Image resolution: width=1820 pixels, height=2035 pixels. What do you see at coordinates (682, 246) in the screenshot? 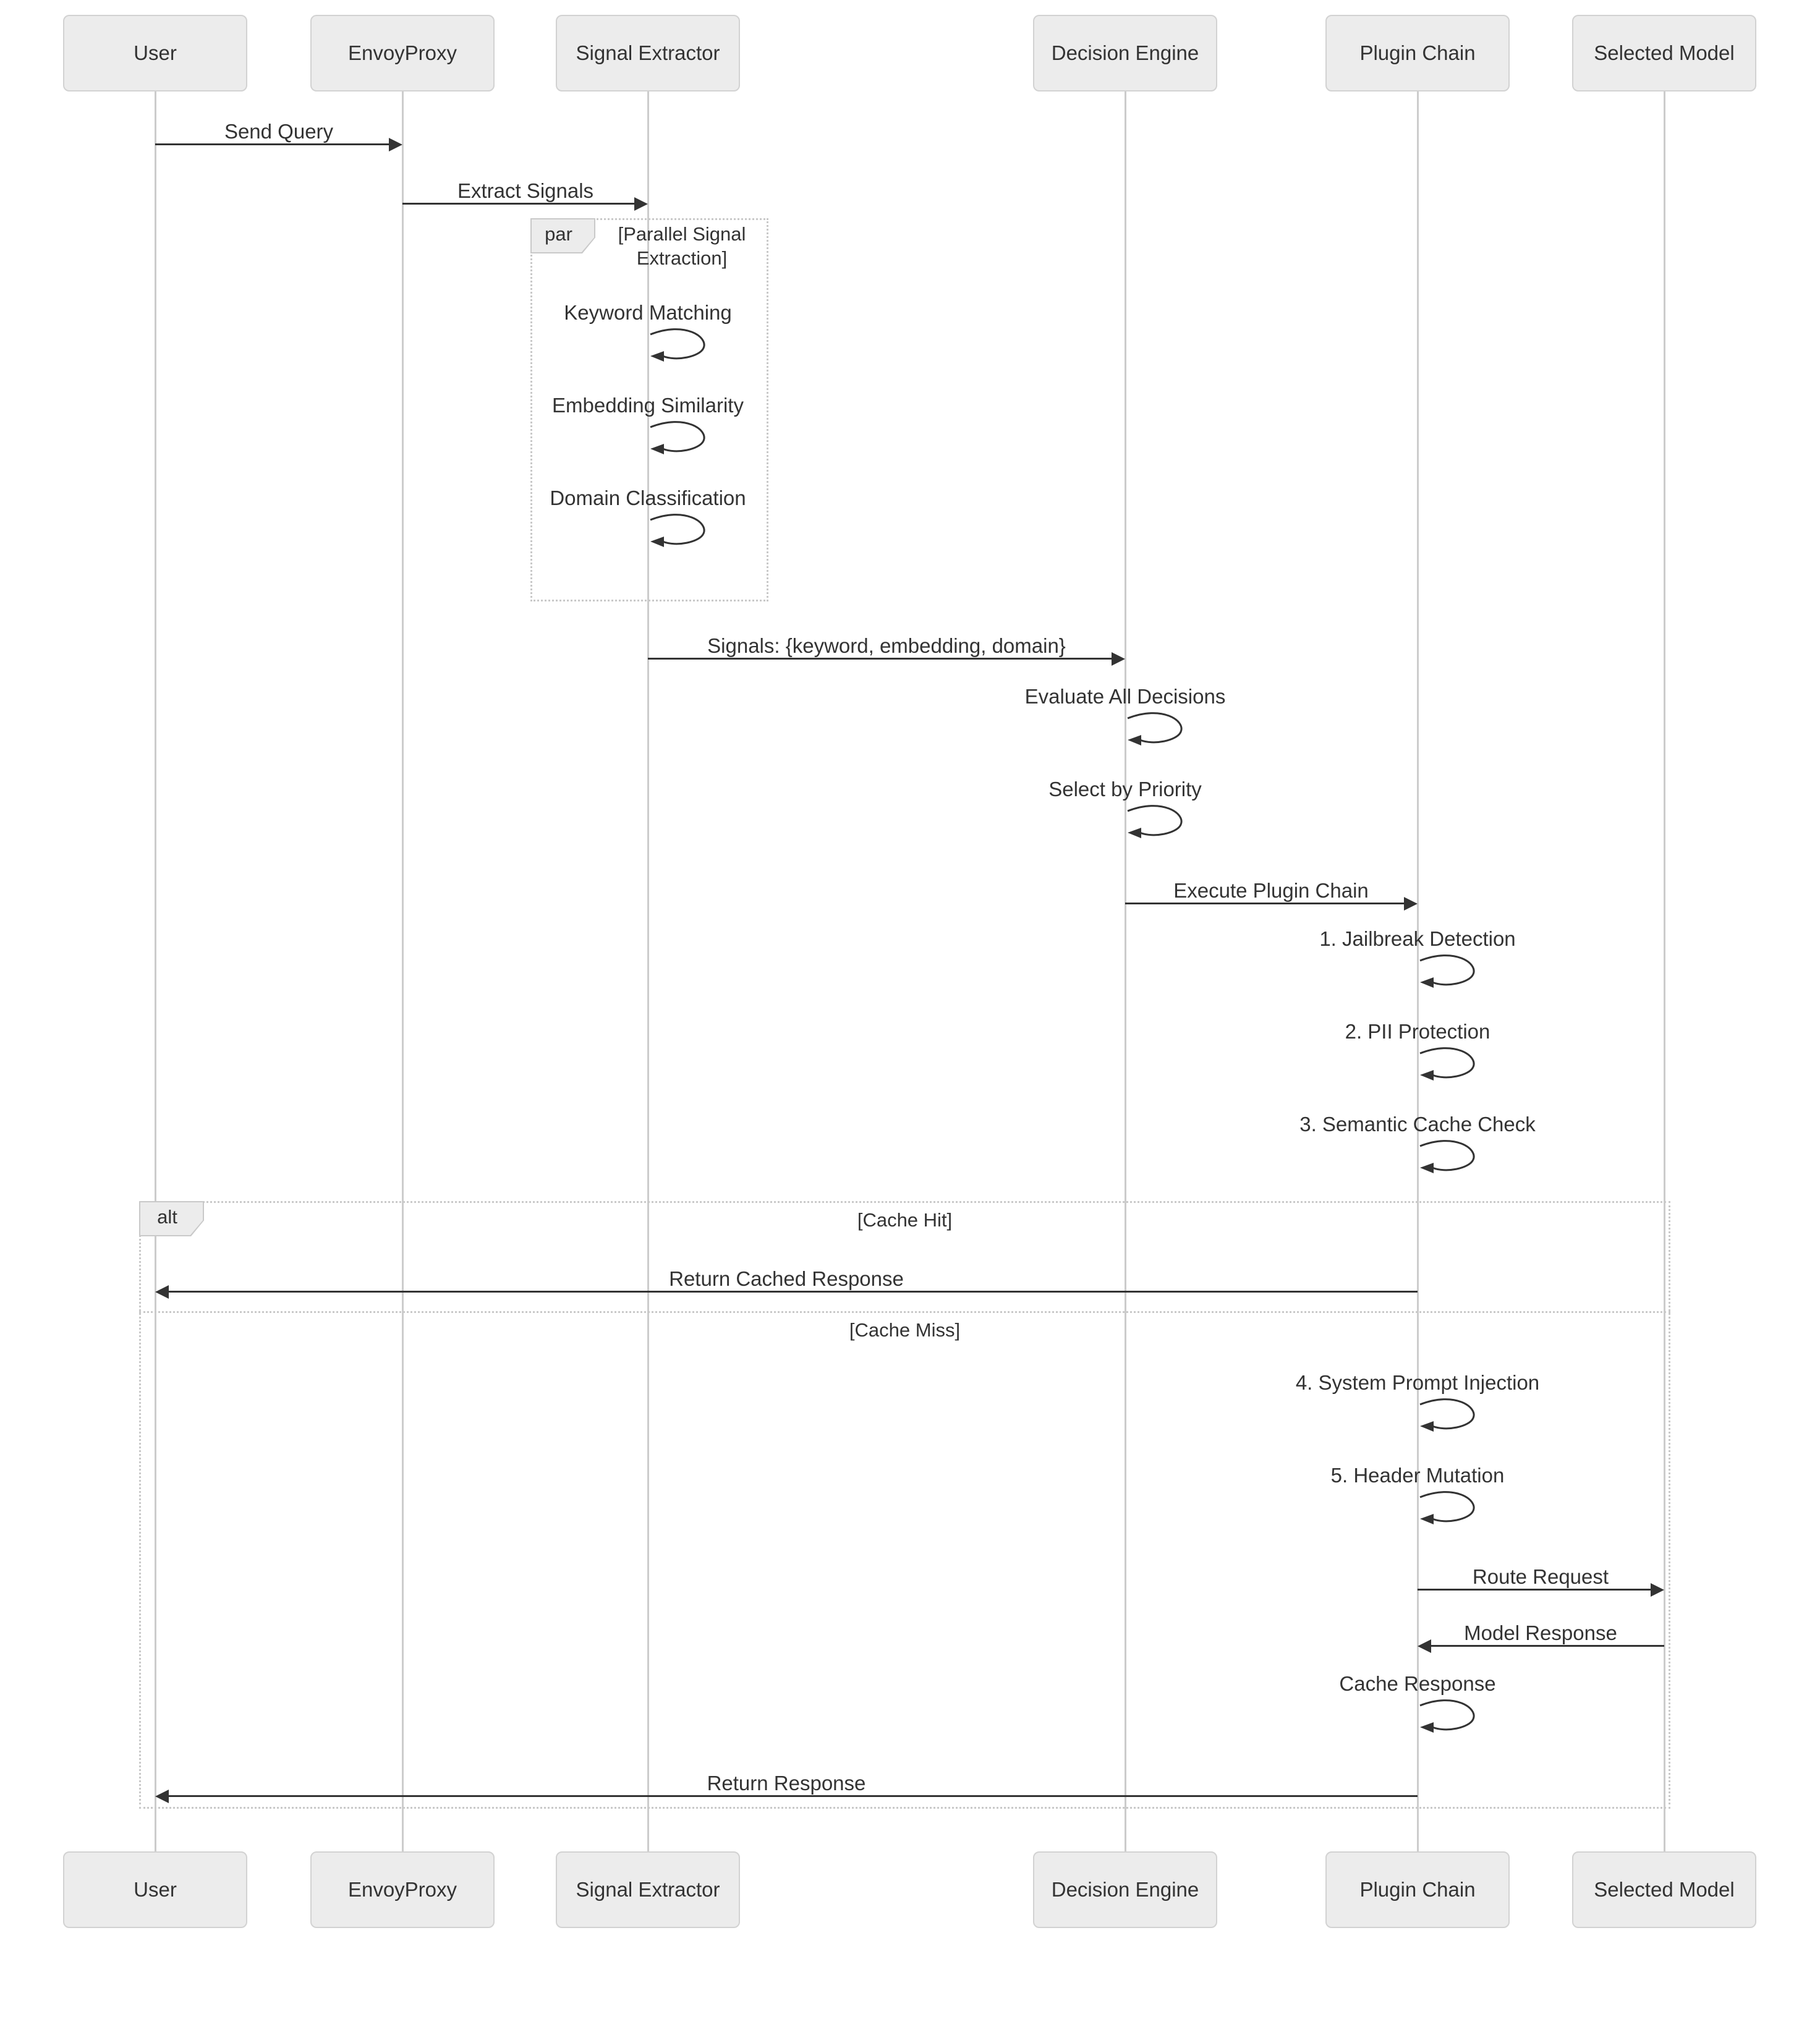
I see `par-condition-label: [Parallel Signal Extraction]` at bounding box center [682, 246].